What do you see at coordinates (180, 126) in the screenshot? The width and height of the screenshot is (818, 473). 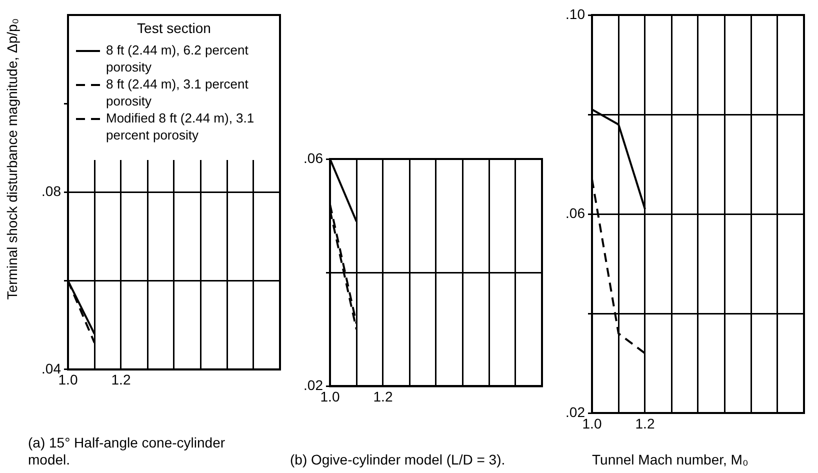 I see `legend-label: Modified 8 ft (2.44 m), 3.1 percent porosity` at bounding box center [180, 126].